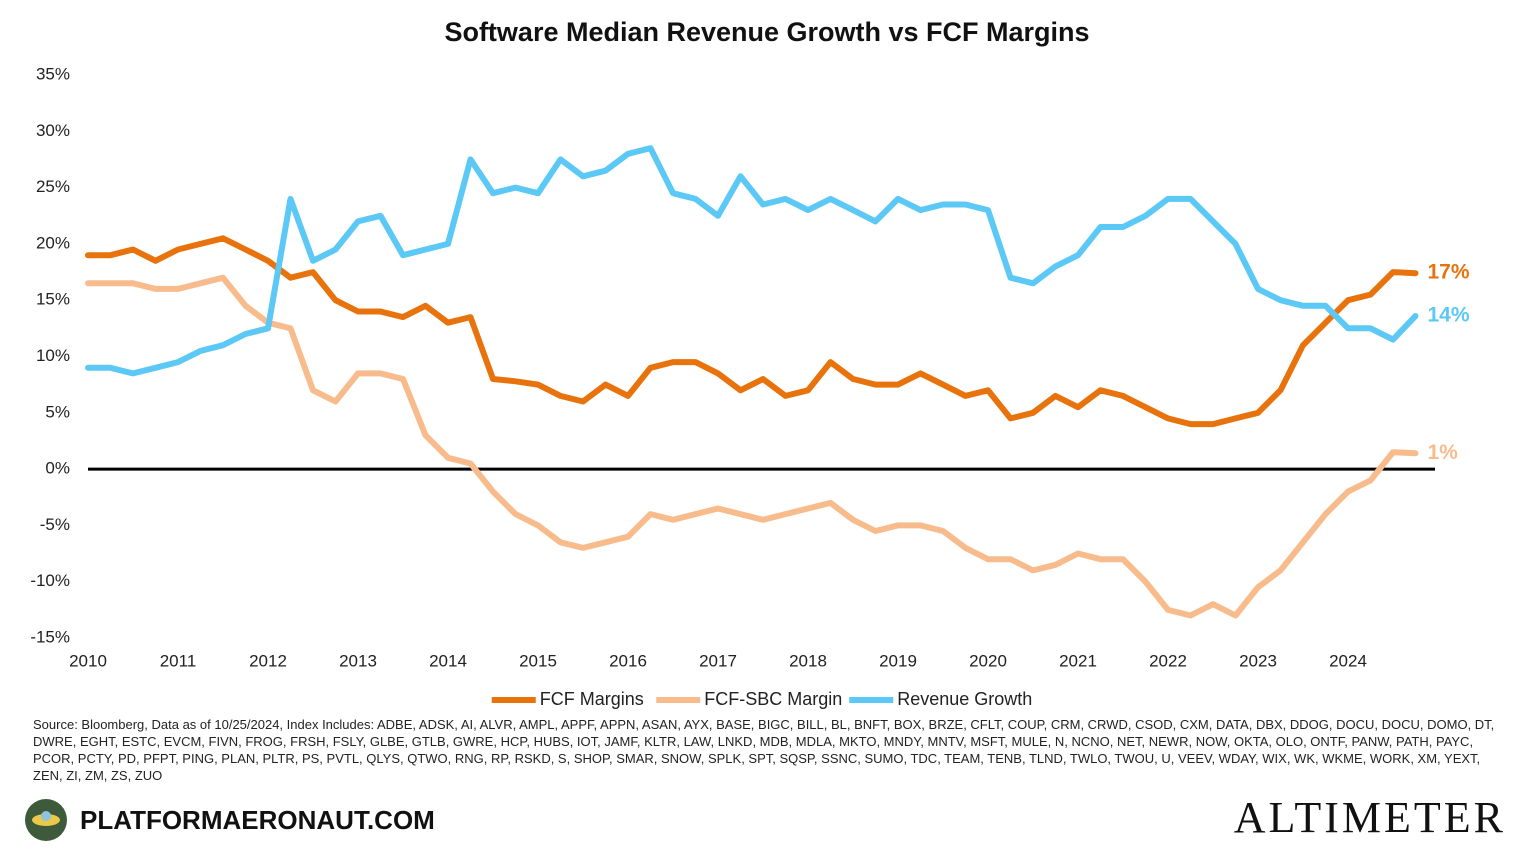 This screenshot has height=859, width=1536. I want to click on x-tick-label: 2017, so click(718, 660).